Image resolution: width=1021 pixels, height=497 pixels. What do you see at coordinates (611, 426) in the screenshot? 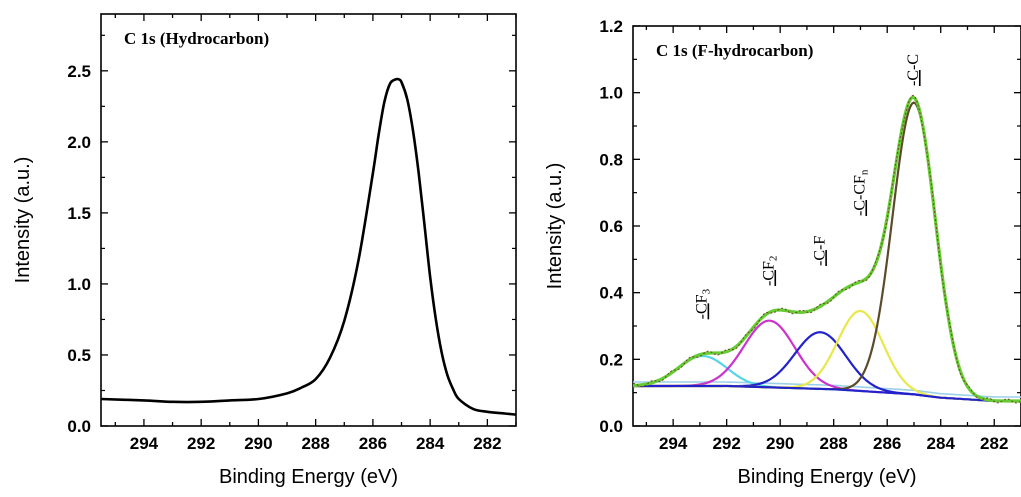
I see `chart1-y-tick-label: 0.0` at bounding box center [611, 426].